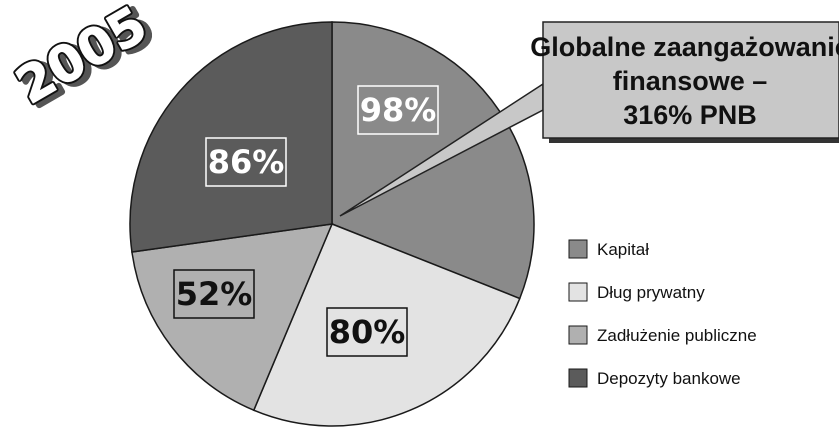 Image resolution: width=839 pixels, height=427 pixels. I want to click on slice-label-box-depozyty-bankowe, so click(246, 162).